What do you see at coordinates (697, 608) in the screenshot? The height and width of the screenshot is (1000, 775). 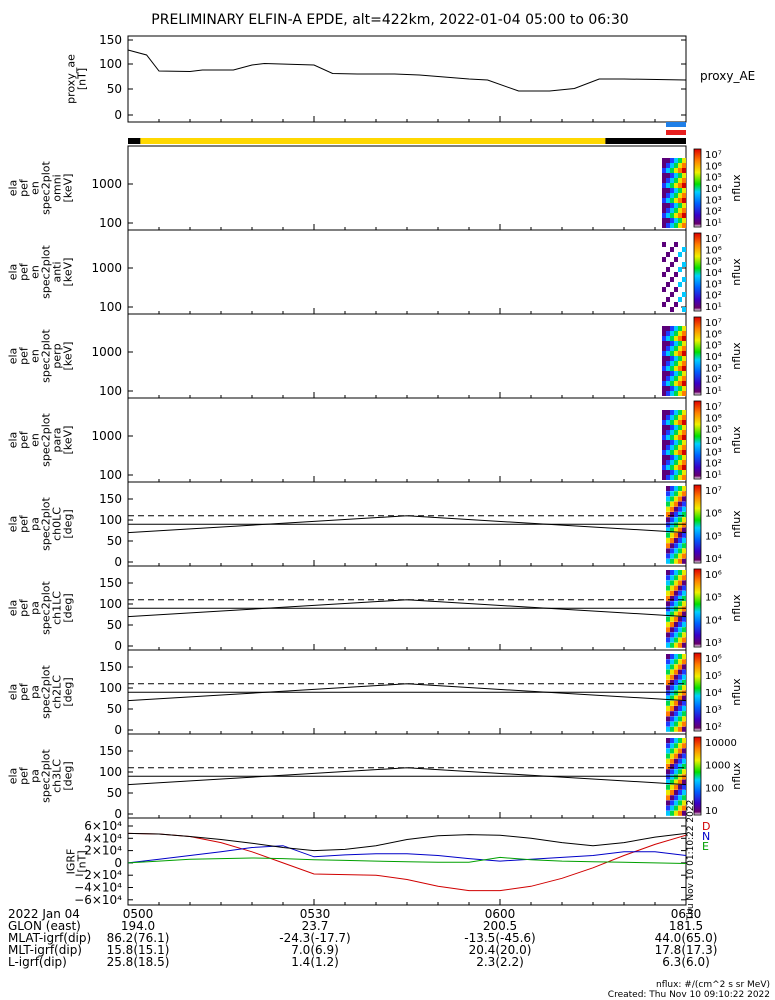 I see `colorbar-ch1LC` at bounding box center [697, 608].